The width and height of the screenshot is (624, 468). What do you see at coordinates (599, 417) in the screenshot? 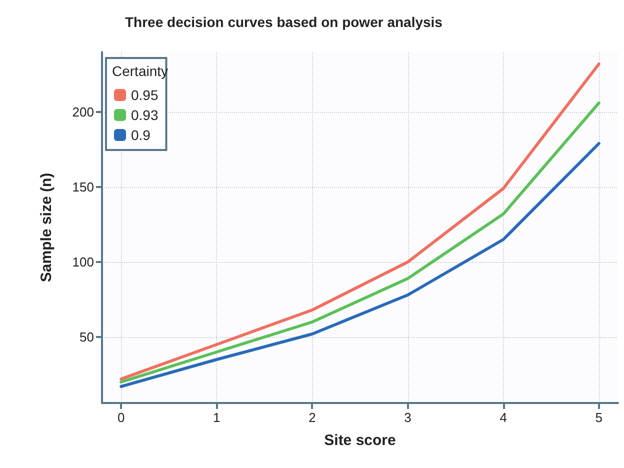
I see `x-tick-label: 5` at bounding box center [599, 417].